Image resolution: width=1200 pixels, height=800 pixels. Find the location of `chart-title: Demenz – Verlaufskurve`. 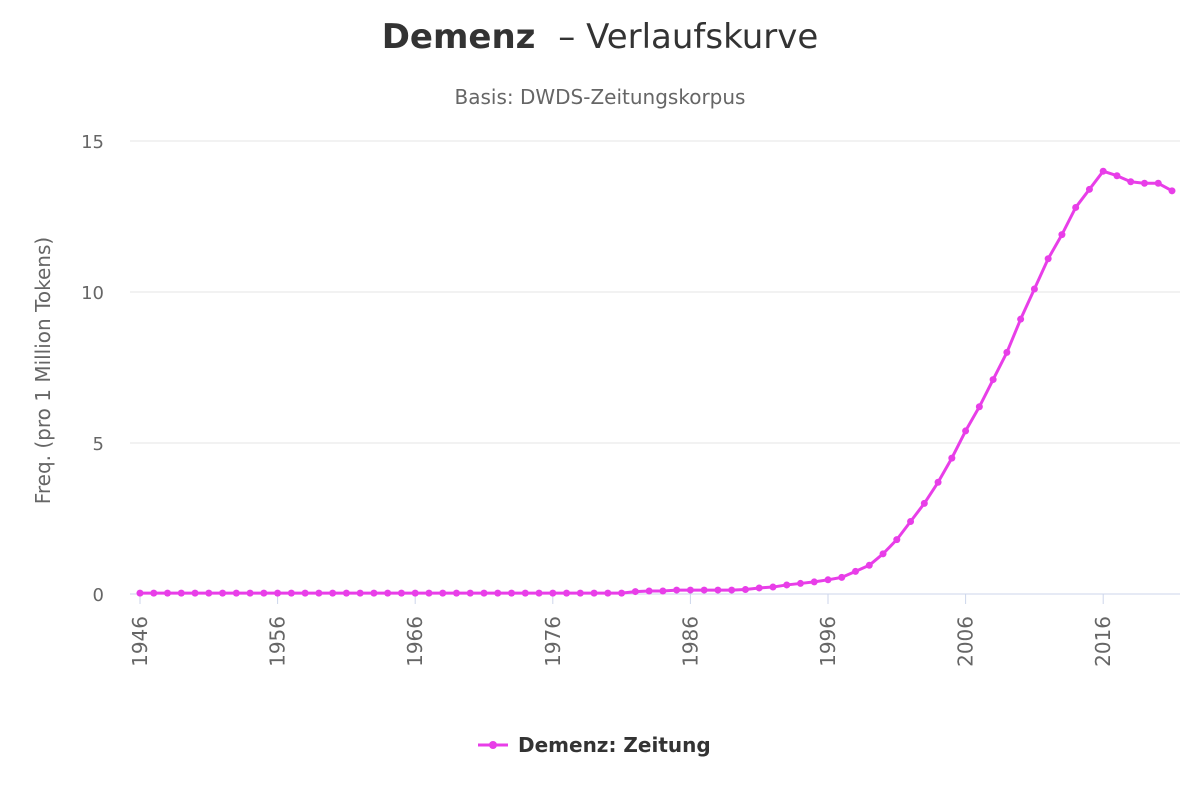

chart-title: Demenz – Verlaufskurve is located at coordinates (600, 37).